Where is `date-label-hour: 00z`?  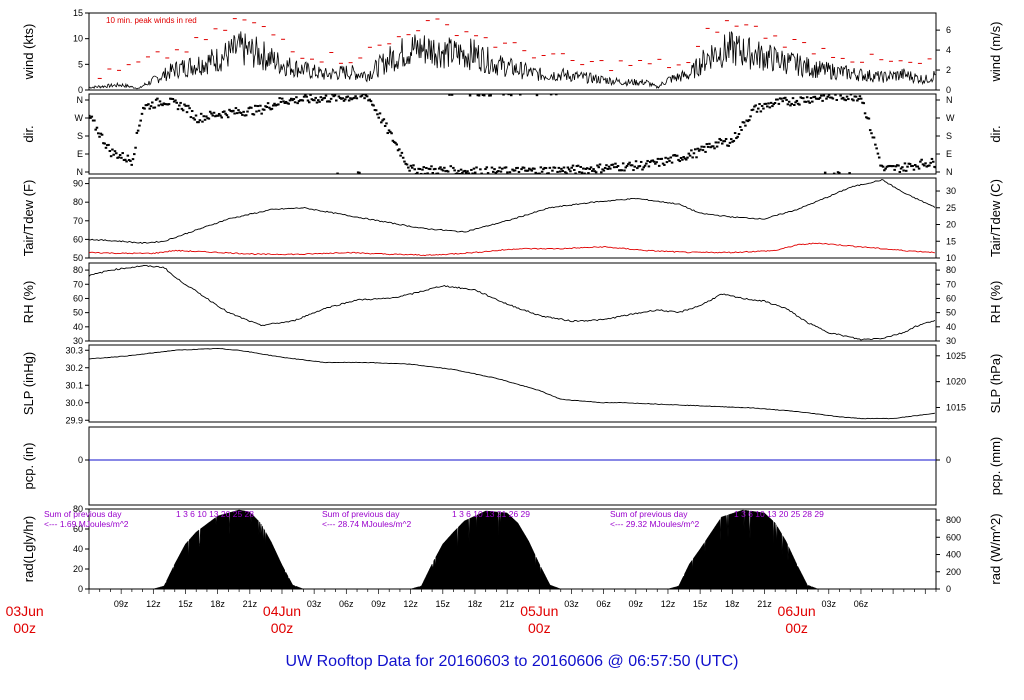
date-label-hour: 00z is located at coordinates (539, 628).